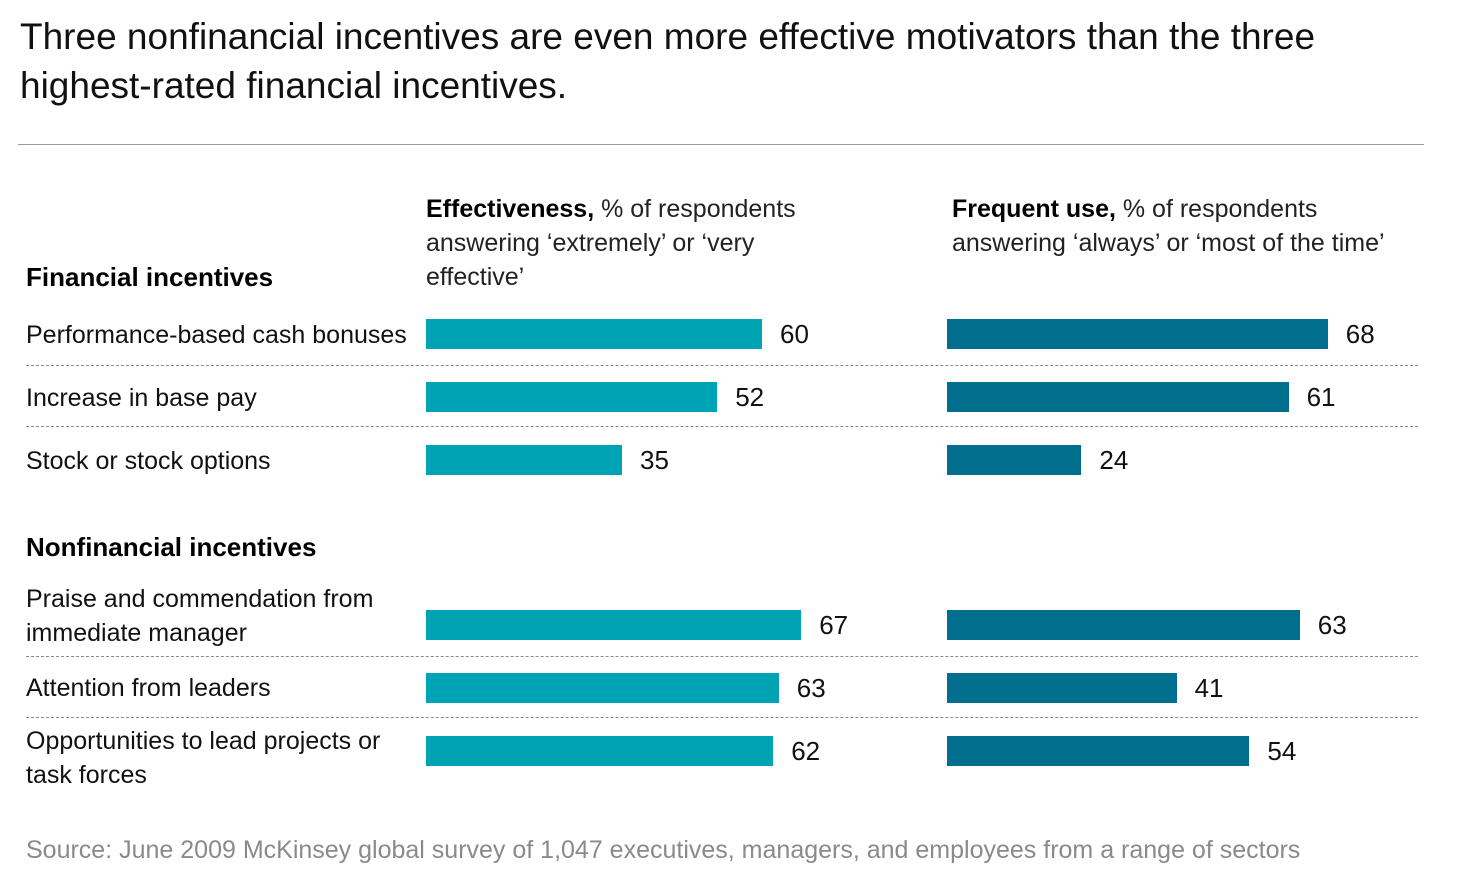 This screenshot has height=884, width=1468. What do you see at coordinates (654, 460) in the screenshot?
I see `effectiveness-value-label: 35` at bounding box center [654, 460].